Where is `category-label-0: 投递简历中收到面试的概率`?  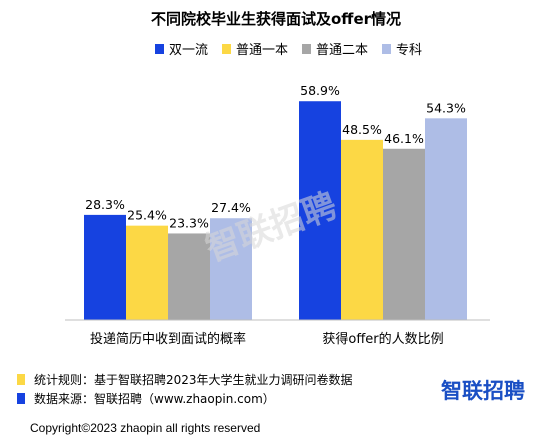
category-label-0: 投递简历中收到面试的概率 is located at coordinates (168, 339).